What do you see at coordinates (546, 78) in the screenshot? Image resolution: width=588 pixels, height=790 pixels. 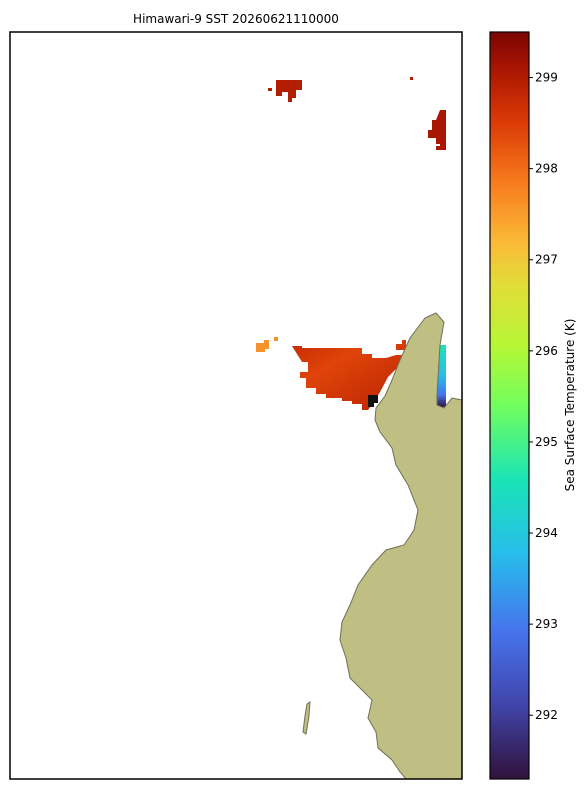 I see `colorbar-tick-label: 299` at bounding box center [546, 78].